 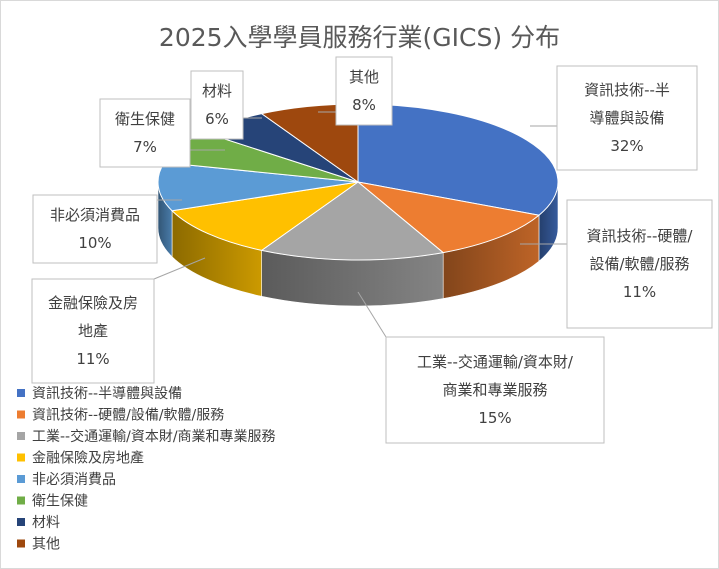 What do you see at coordinates (217, 119) in the screenshot?
I see `callout-value-6: 6%` at bounding box center [217, 119].